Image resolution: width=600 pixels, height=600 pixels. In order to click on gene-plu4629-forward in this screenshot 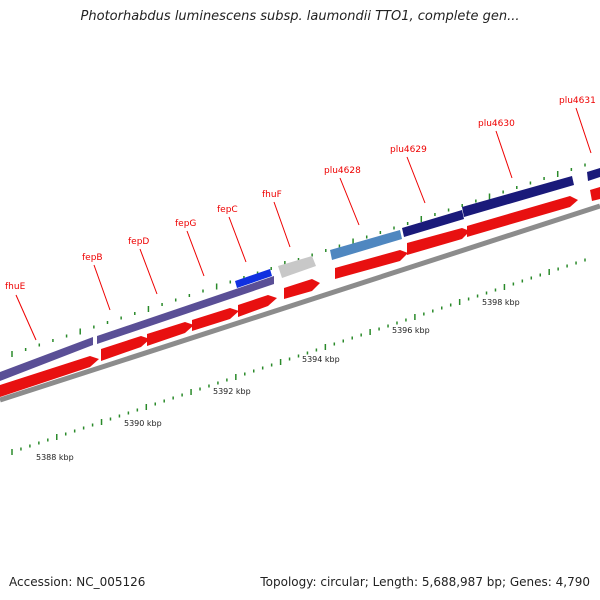, I will do `click(438, 241)`.